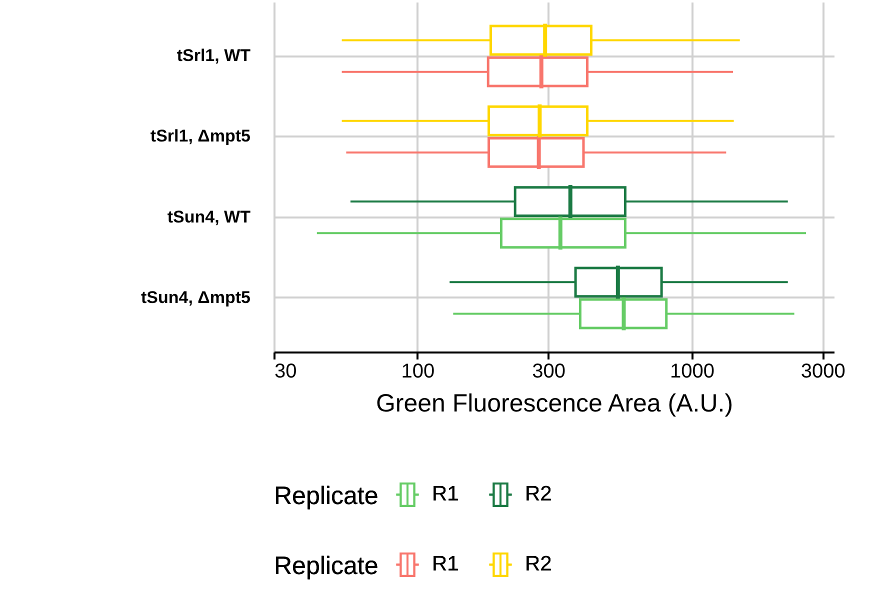 The image size is (878, 591). Describe the element at coordinates (326, 566) in the screenshot. I see `text: Replicate` at that location.